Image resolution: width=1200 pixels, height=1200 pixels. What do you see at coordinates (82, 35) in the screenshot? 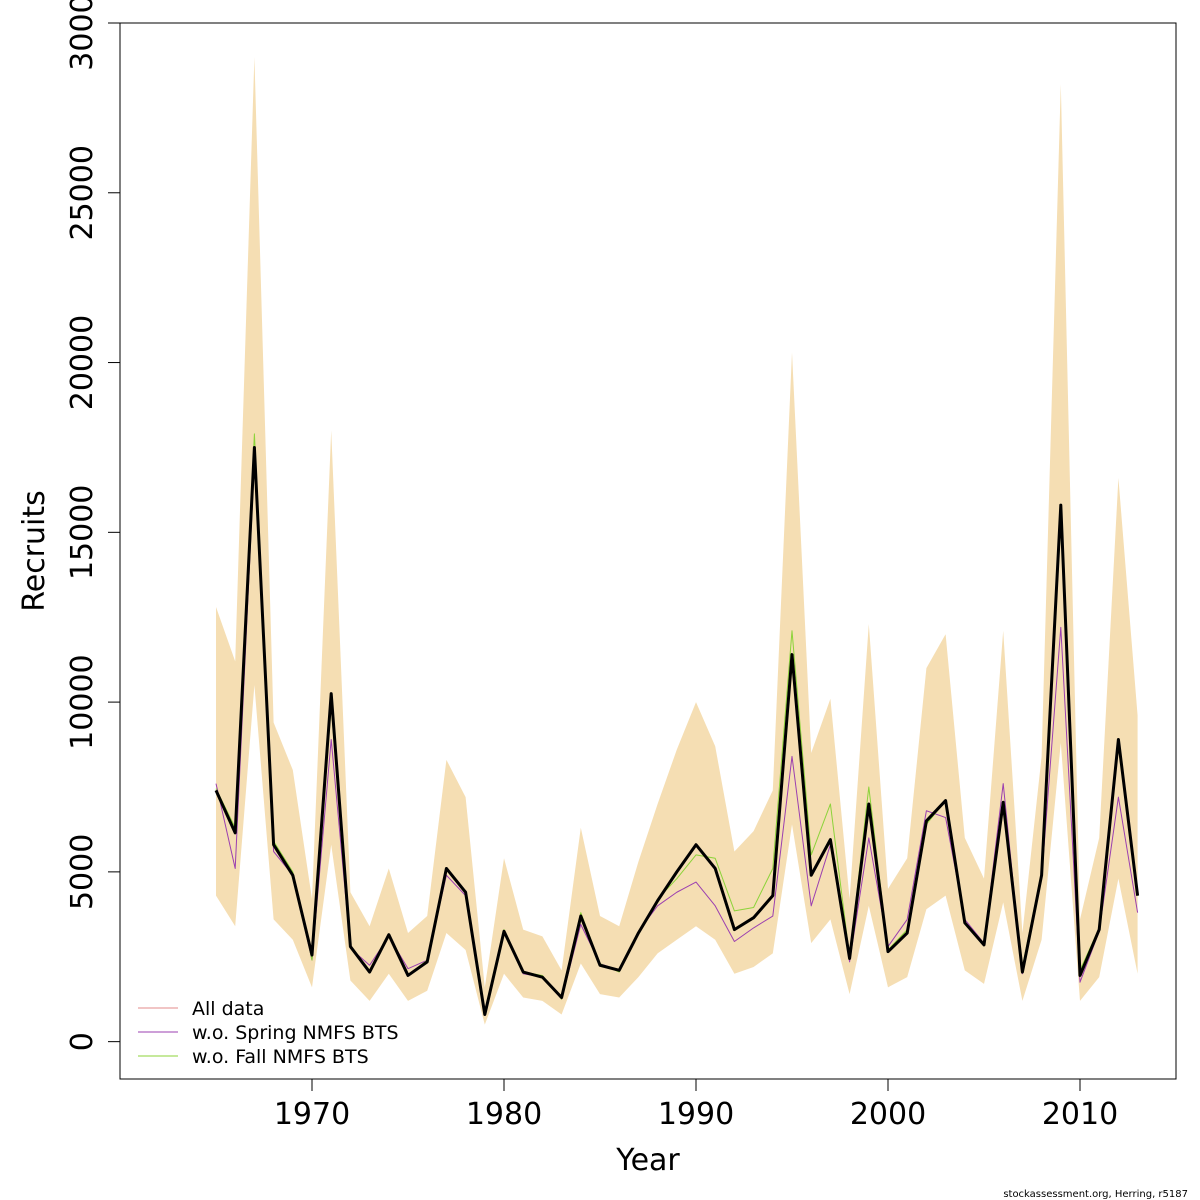
I see `y-tick-label: 30000` at bounding box center [82, 35].